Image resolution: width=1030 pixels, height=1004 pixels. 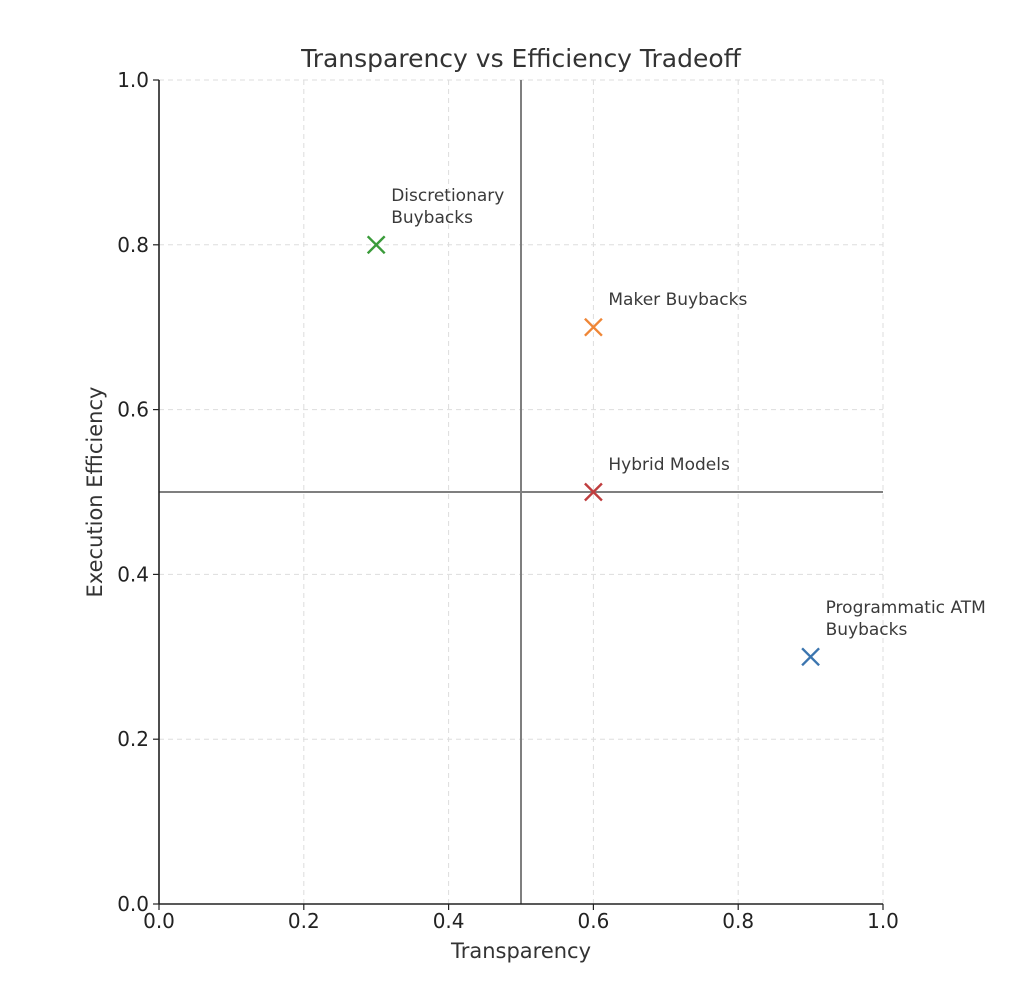 I want to click on y-tick-label: 0.4, so click(x=133, y=574).